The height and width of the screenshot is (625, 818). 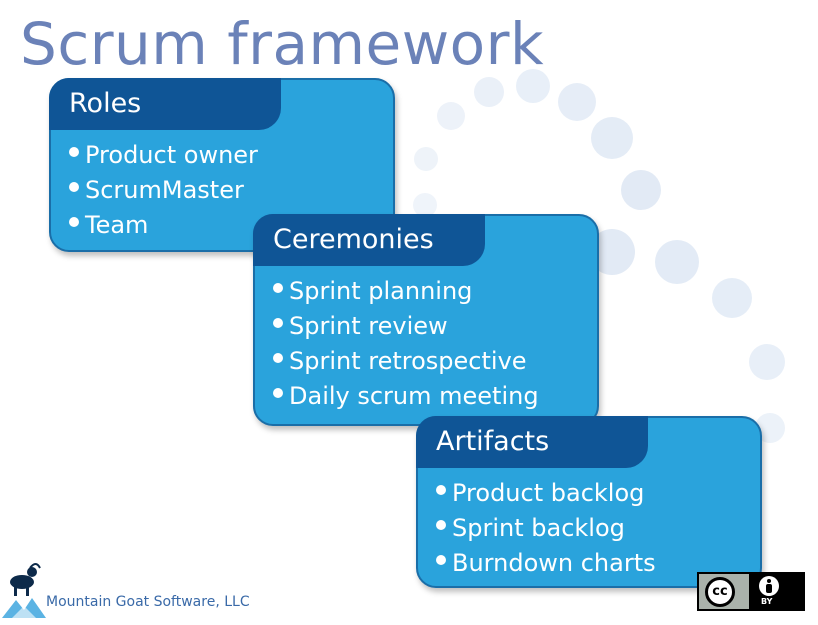 I want to click on list-item: Sprint review, so click(x=406, y=326).